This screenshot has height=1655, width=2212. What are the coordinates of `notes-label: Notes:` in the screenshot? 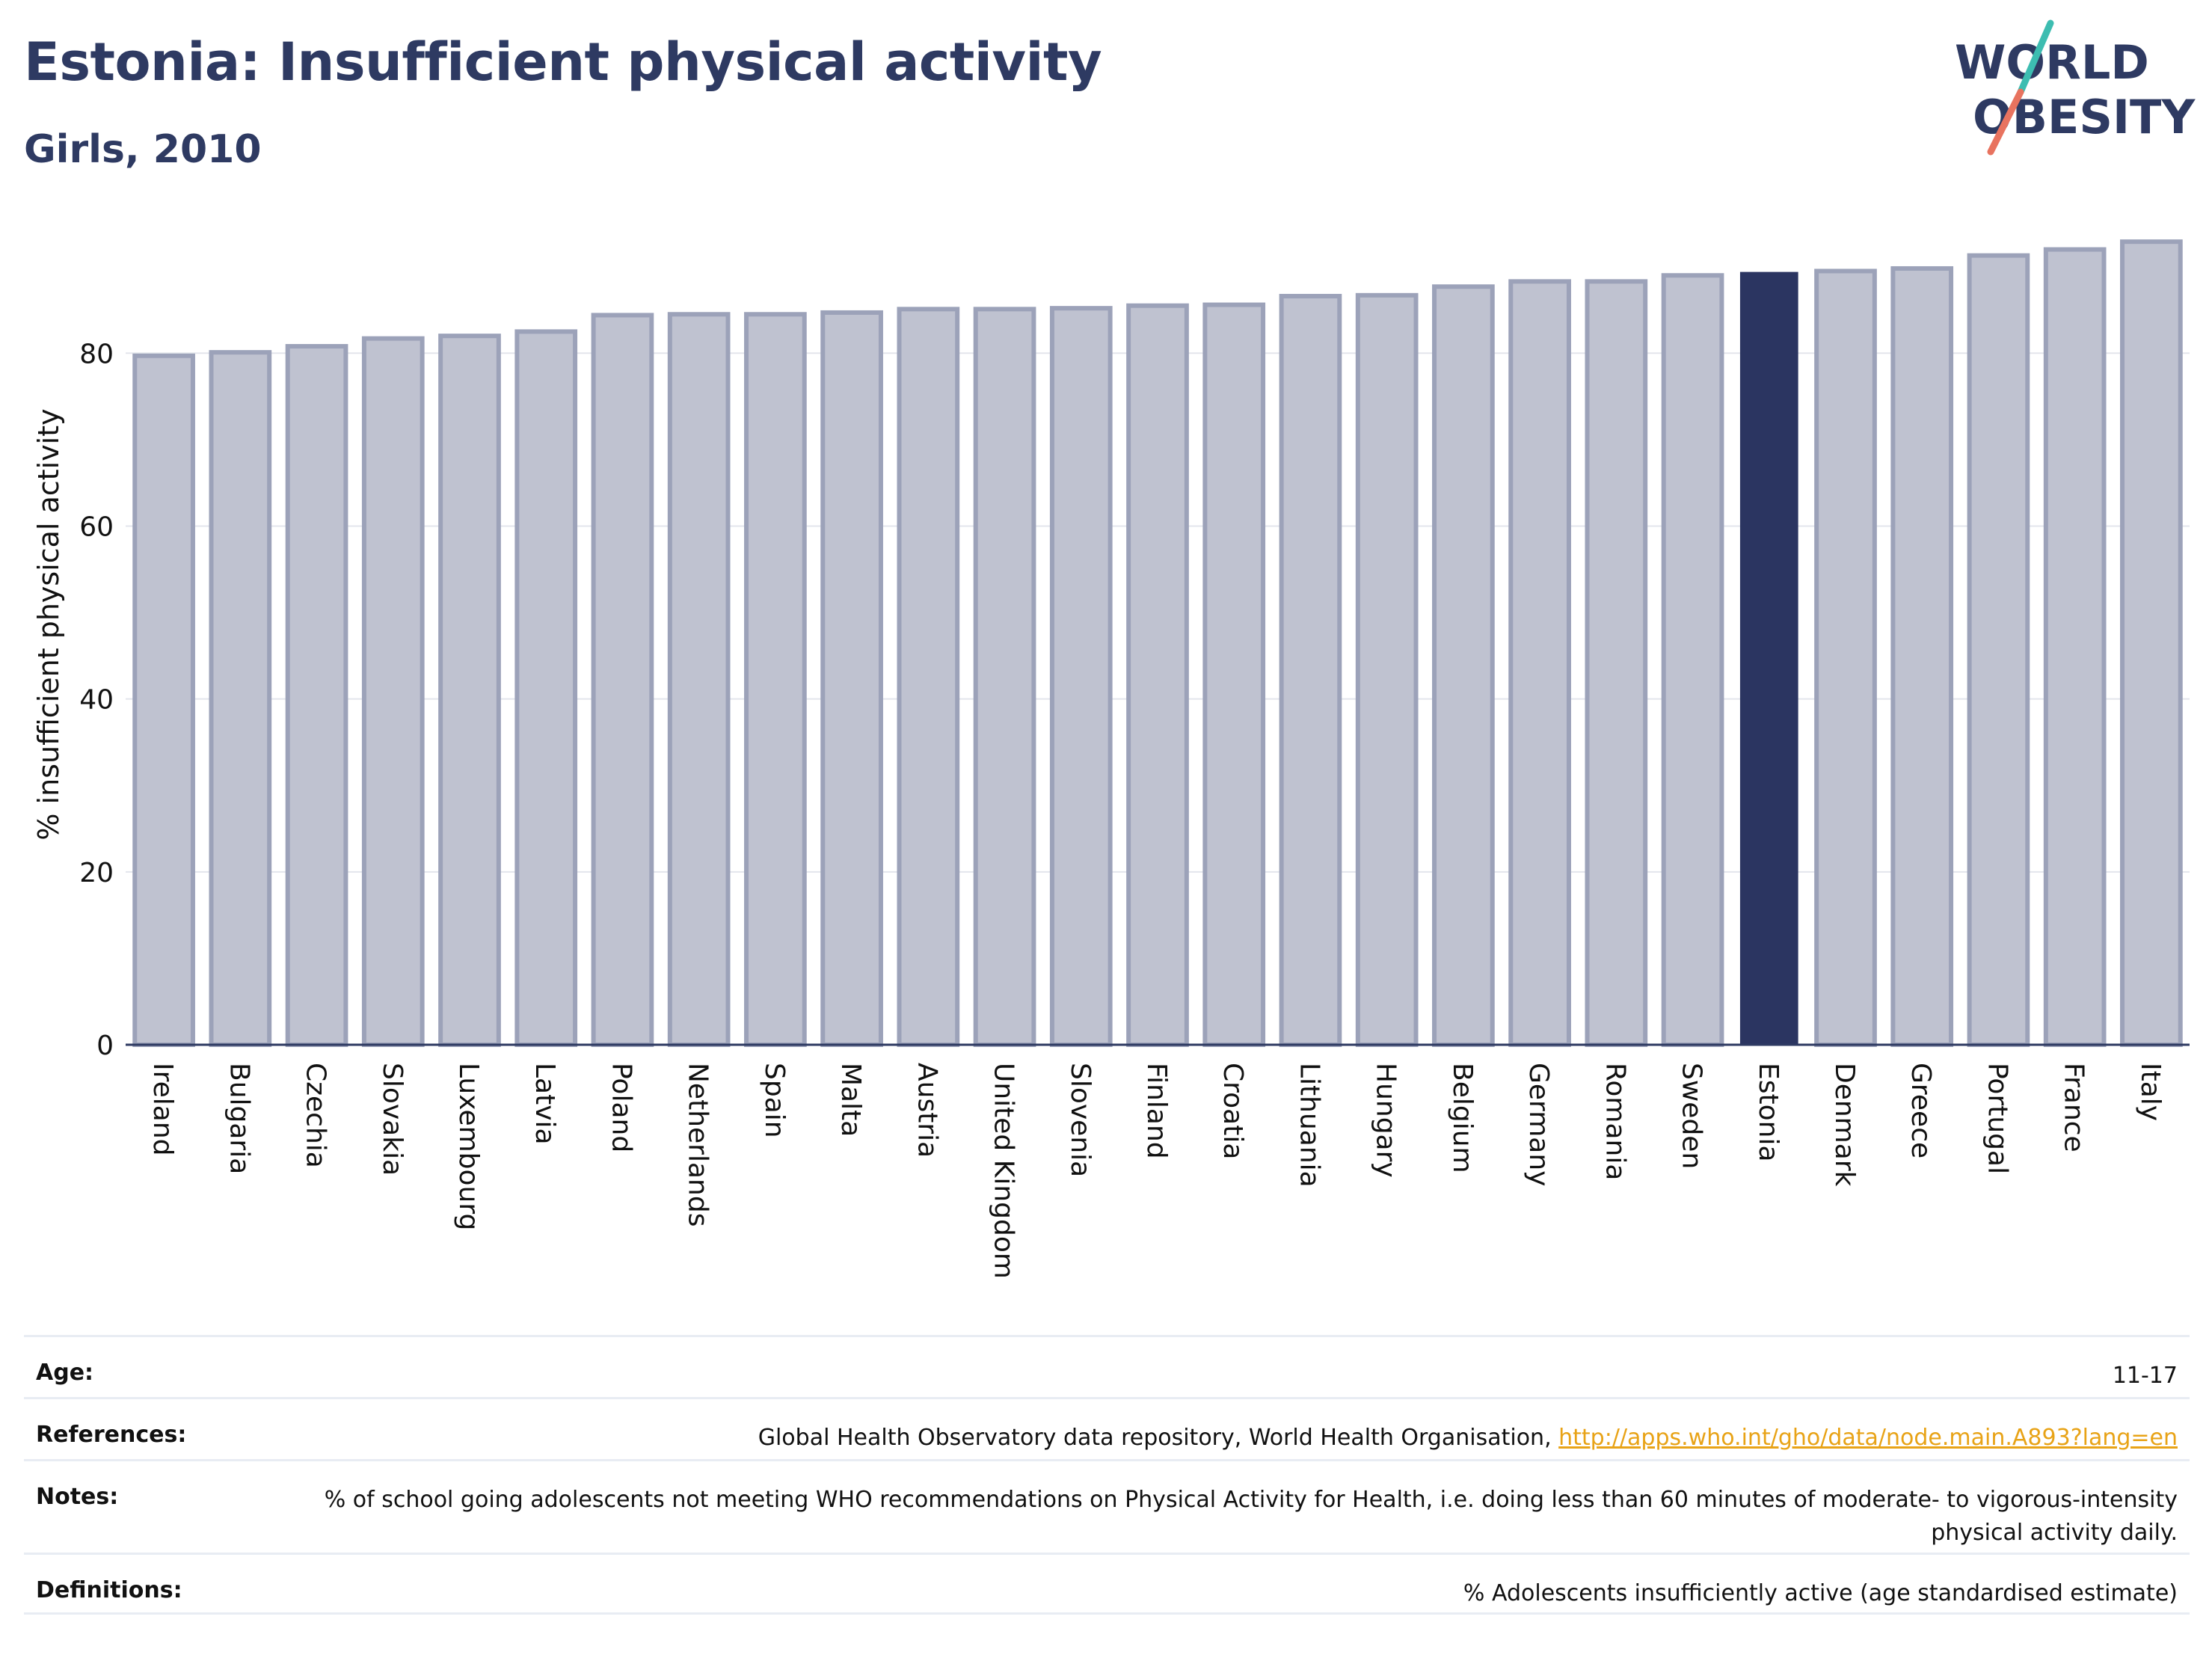 It's located at (77, 1497).